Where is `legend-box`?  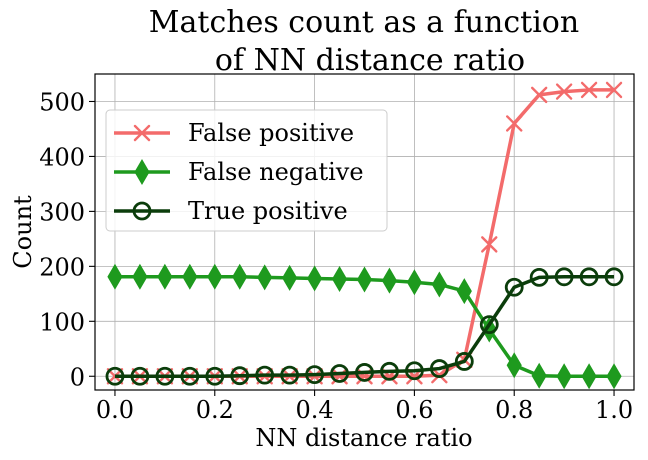 legend-box is located at coordinates (246, 170).